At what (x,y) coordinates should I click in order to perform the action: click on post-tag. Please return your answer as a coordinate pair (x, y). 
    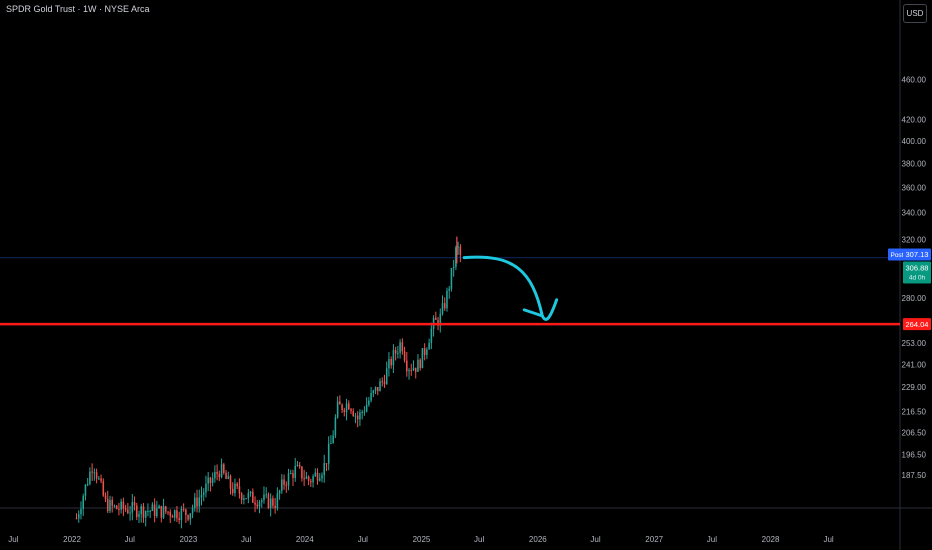
    Looking at the image, I should click on (897, 254).